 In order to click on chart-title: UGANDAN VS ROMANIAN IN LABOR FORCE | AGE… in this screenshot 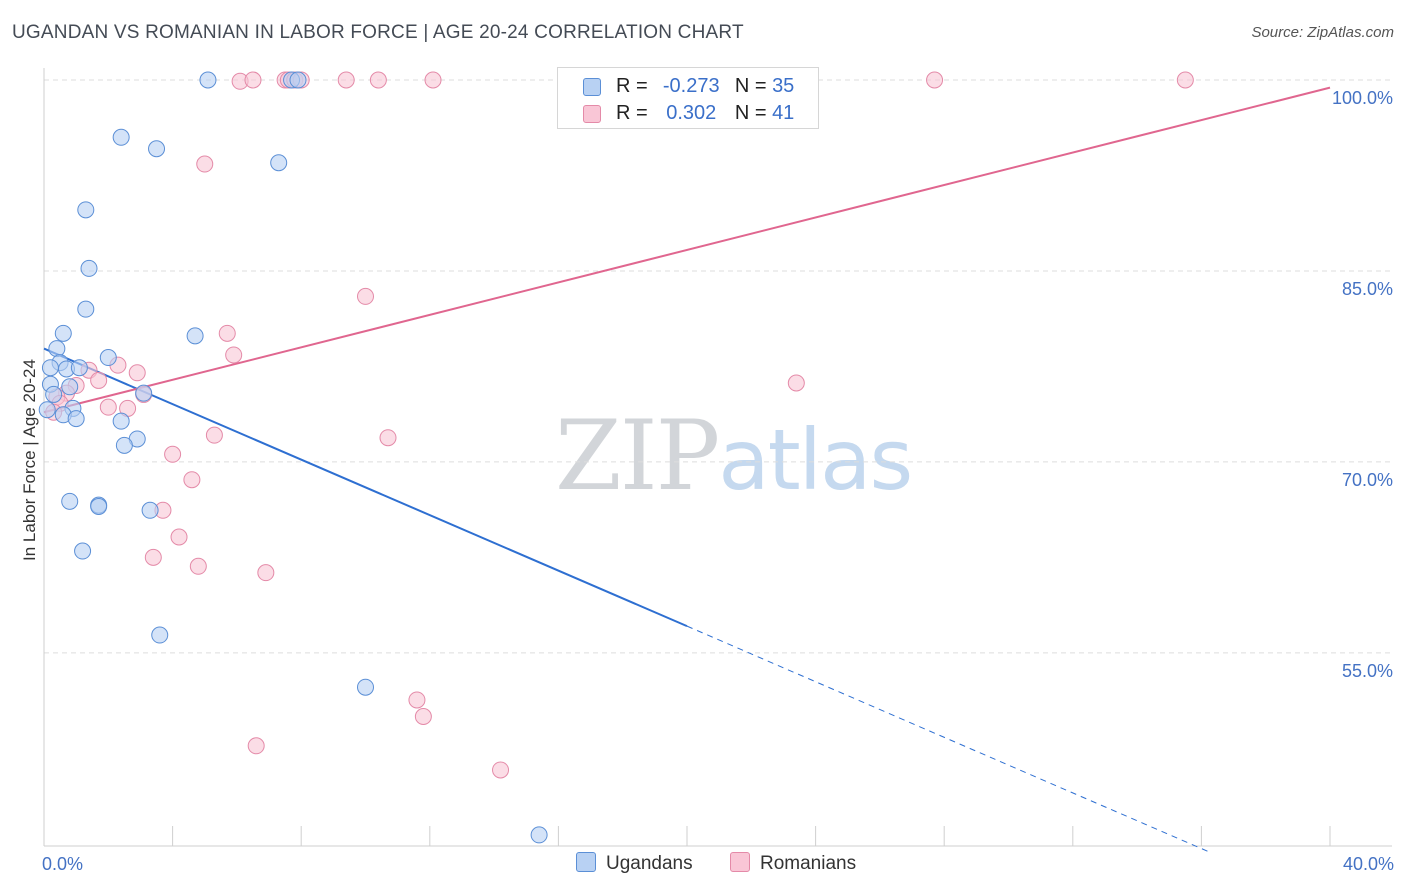, I will do `click(378, 32)`.